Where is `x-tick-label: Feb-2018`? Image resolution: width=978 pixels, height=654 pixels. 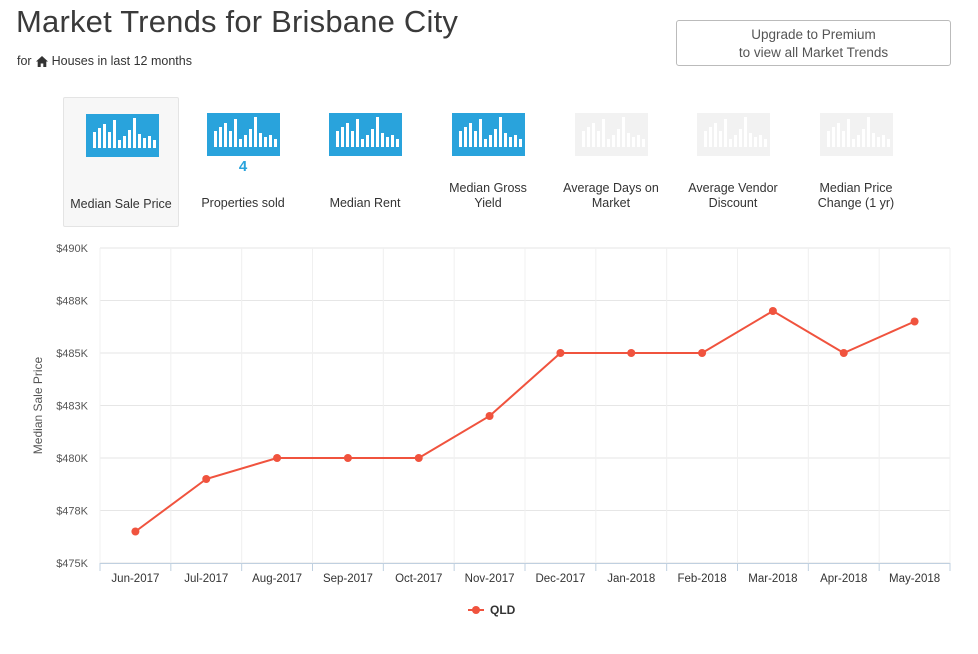
x-tick-label: Feb-2018 is located at coordinates (701, 579).